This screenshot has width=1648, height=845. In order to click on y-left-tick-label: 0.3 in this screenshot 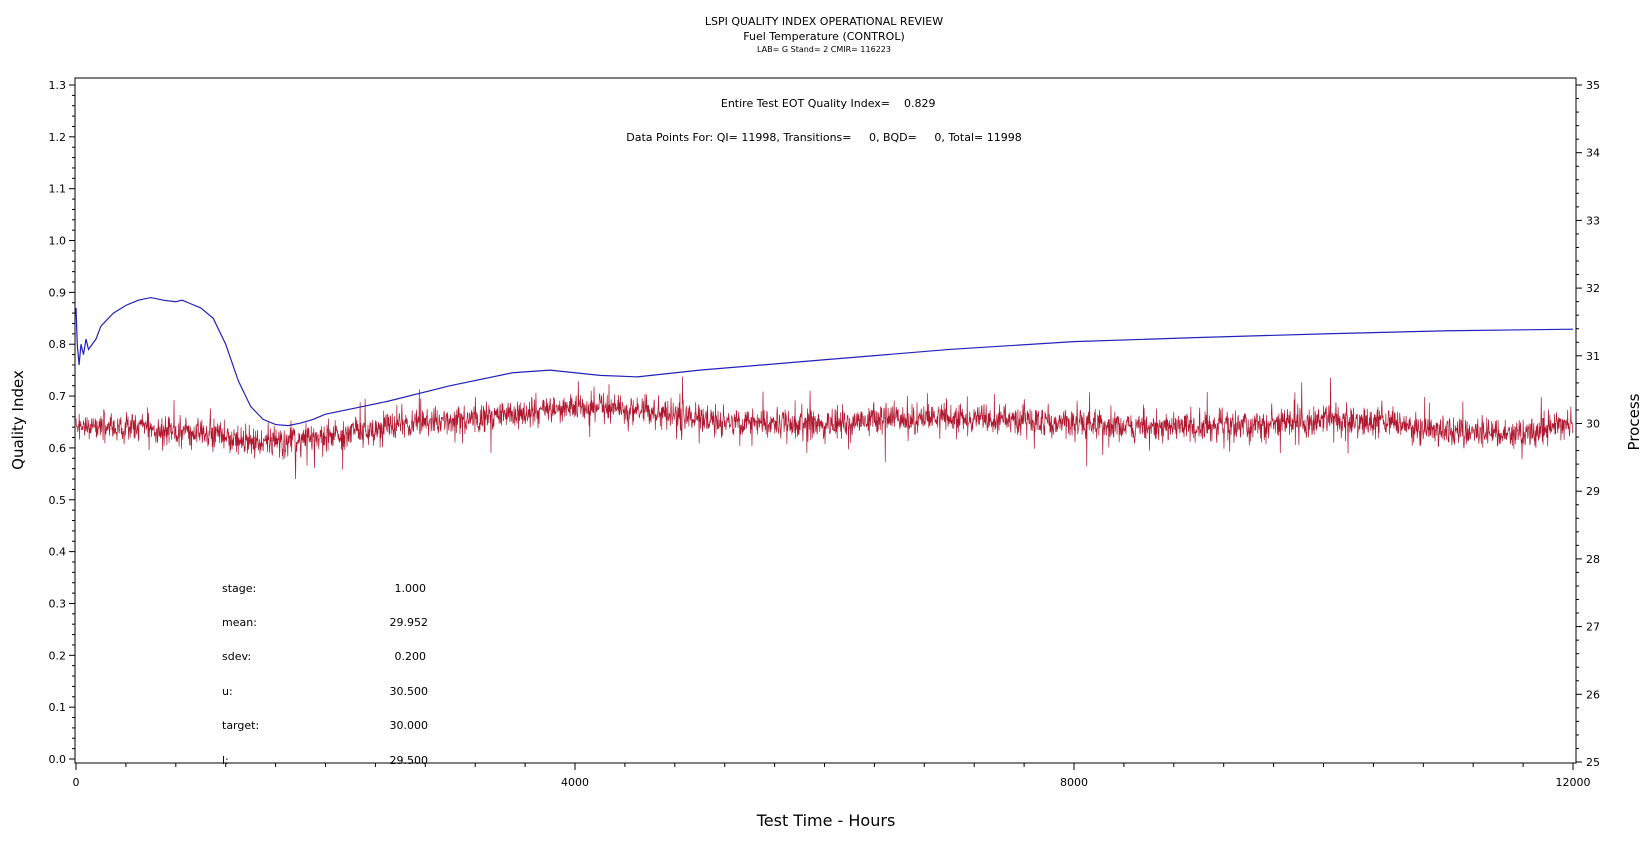, I will do `click(58, 603)`.